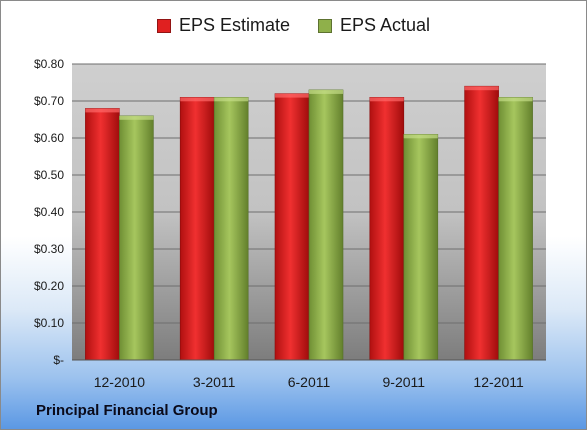  Describe the element at coordinates (293, 25) in the screenshot. I see `chart-legend: EPS Estimate EPS Actual` at that location.